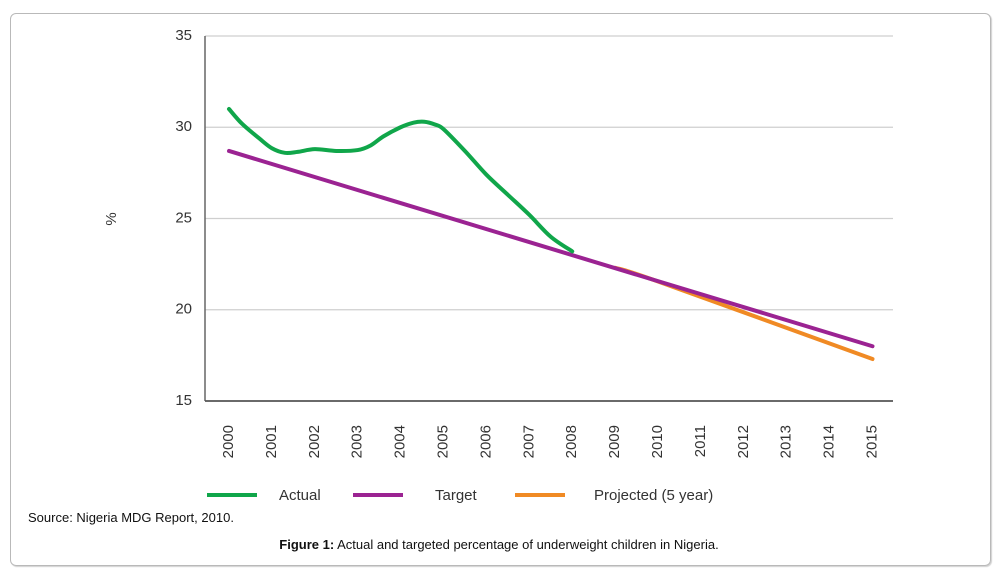  Describe the element at coordinates (786, 441) in the screenshot. I see `x-tick-label: 2013` at that location.